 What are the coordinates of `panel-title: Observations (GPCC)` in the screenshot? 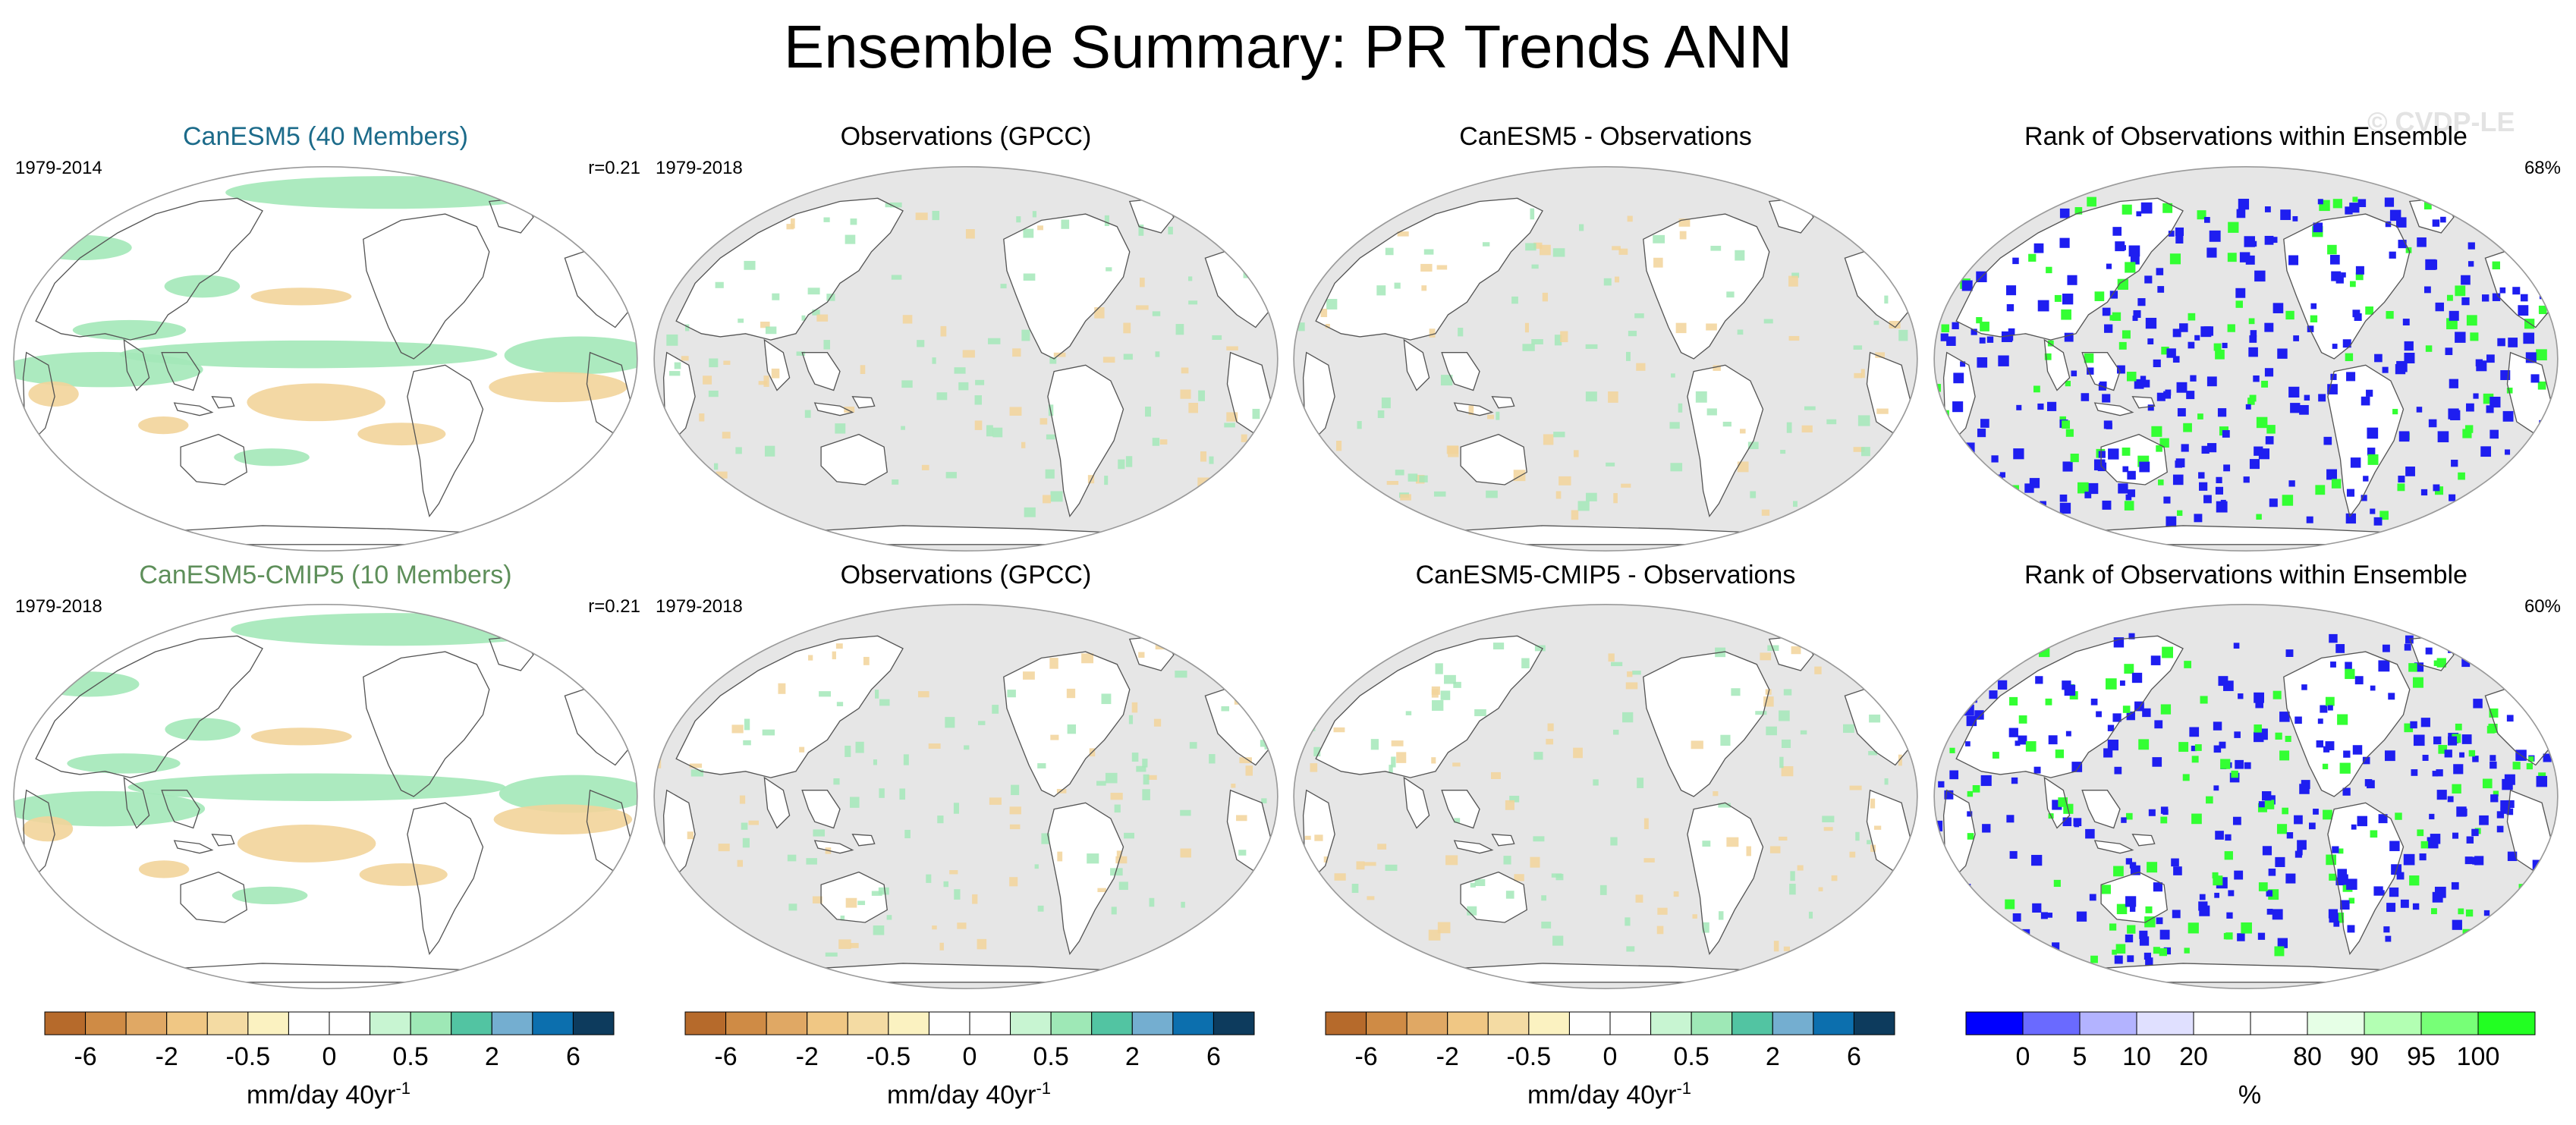 It's located at (966, 136).